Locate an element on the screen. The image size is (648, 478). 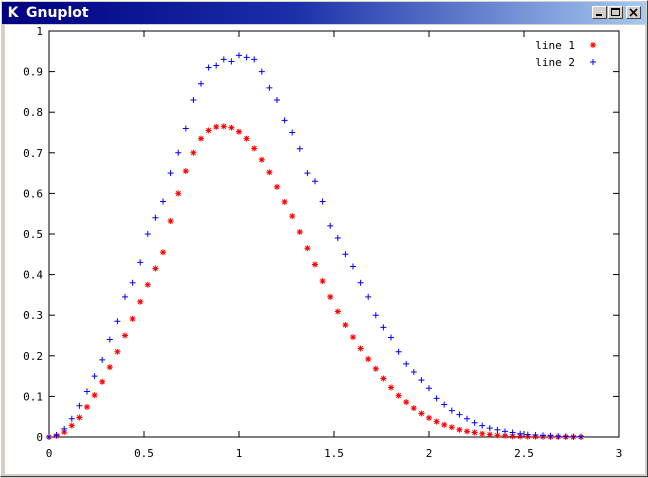
minimize-button is located at coordinates (599, 12).